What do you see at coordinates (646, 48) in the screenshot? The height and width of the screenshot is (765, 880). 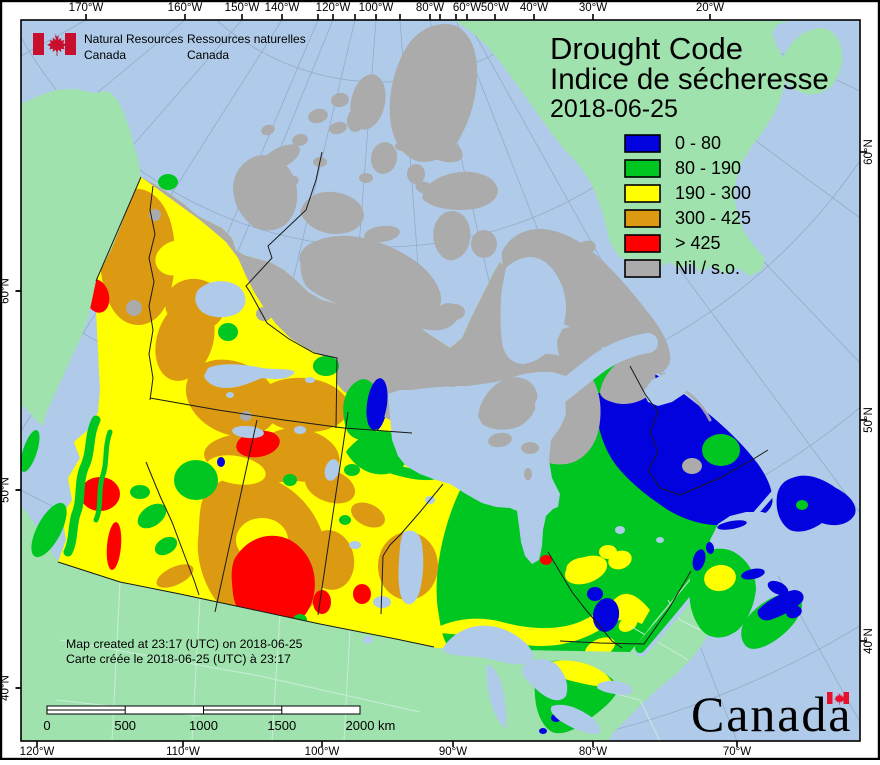 I see `svg-text: Drought Code` at bounding box center [646, 48].